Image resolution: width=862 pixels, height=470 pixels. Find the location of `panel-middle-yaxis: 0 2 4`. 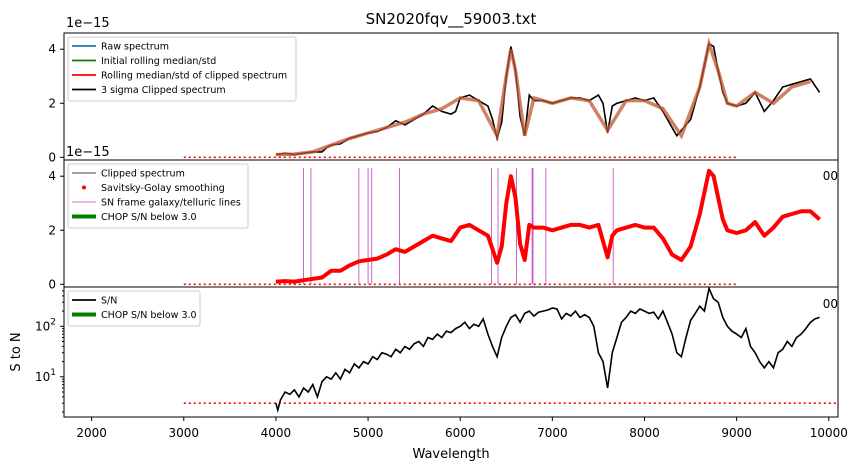

panel-middle-yaxis: 0 2 4 is located at coordinates (56, 230).